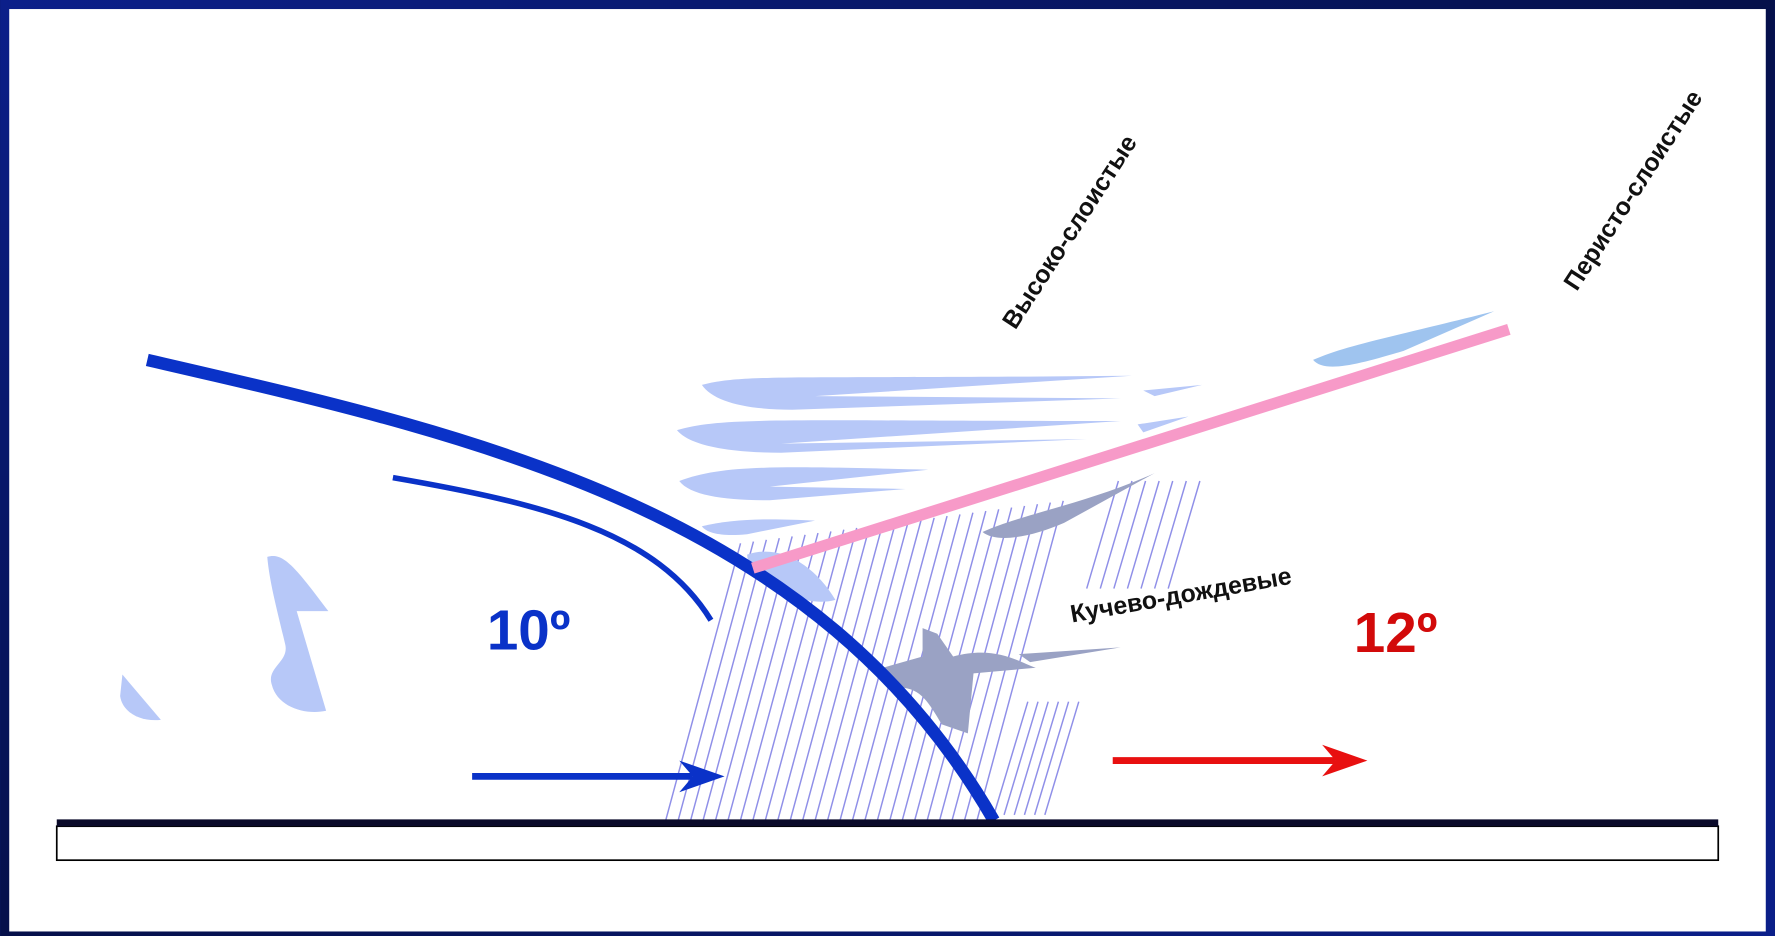 The width and height of the screenshot is (1775, 936). What do you see at coordinates (702, 776) in the screenshot?
I see `cold-wind-arrowhead` at bounding box center [702, 776].